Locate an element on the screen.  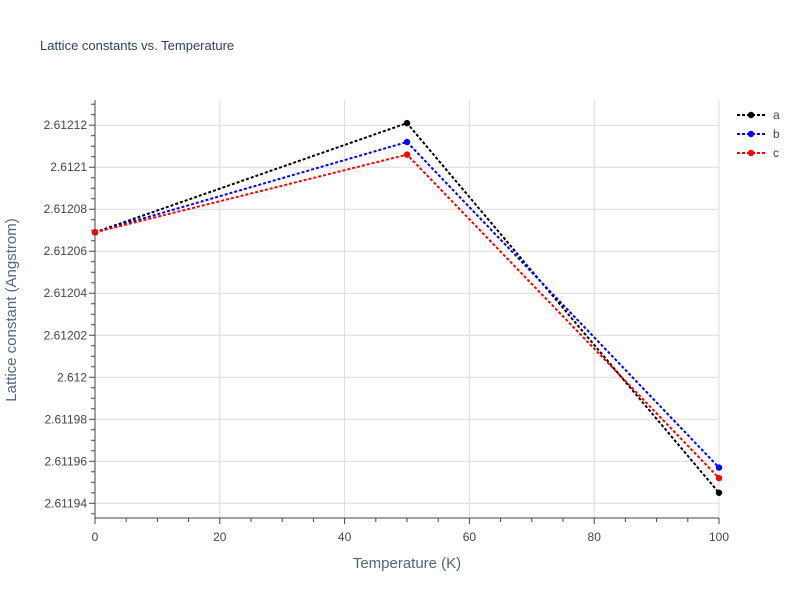
legend: abc is located at coordinates (758, 134).